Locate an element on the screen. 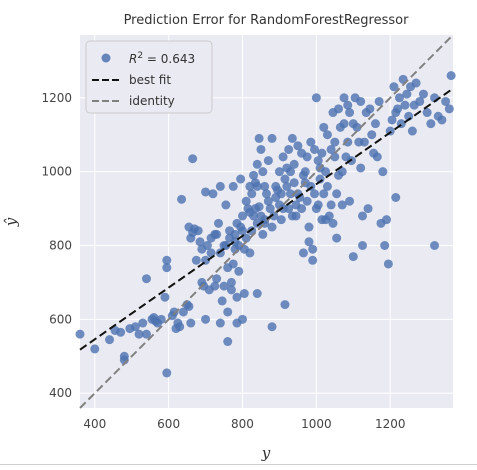  y-axis-label: ŷ is located at coordinates (11, 222).